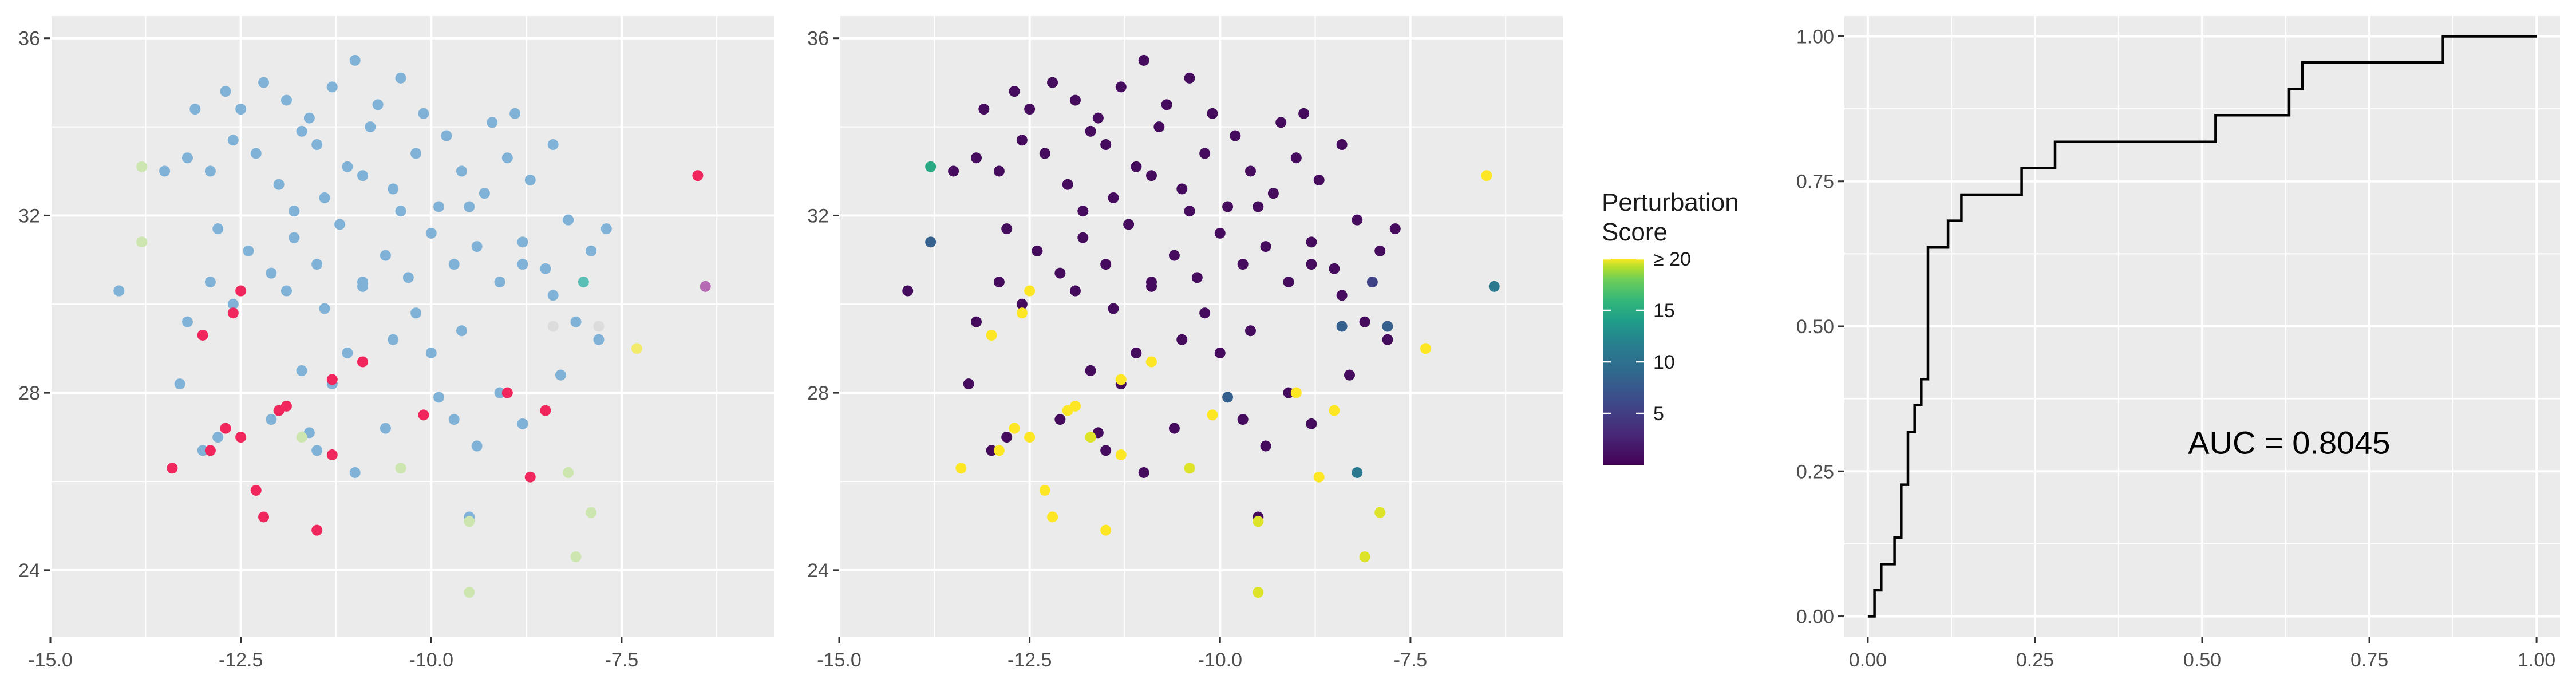 This screenshot has width=2576, height=687. What do you see at coordinates (29, 571) in the screenshot?
I see `y-tick-label: 24` at bounding box center [29, 571].